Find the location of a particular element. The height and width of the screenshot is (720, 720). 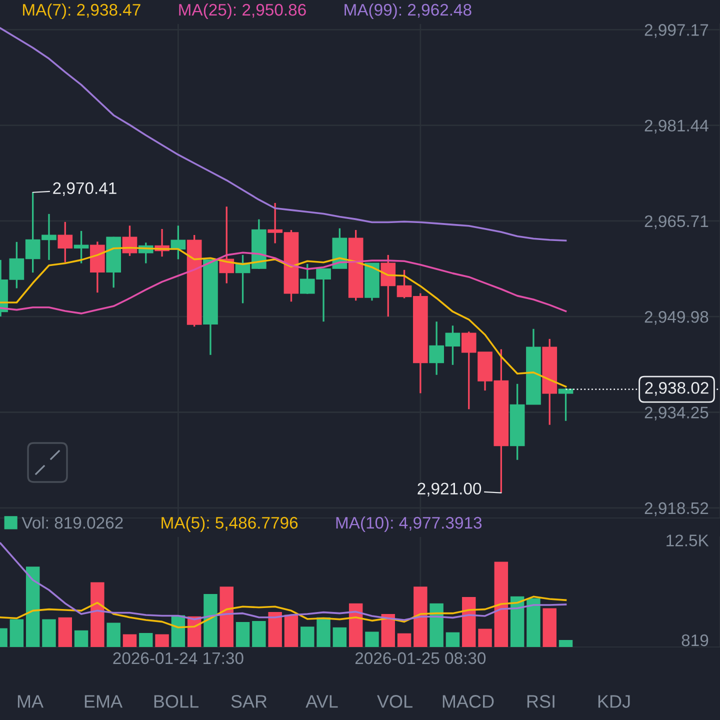

y-tick-label: 2,981.44 is located at coordinates (676, 127).